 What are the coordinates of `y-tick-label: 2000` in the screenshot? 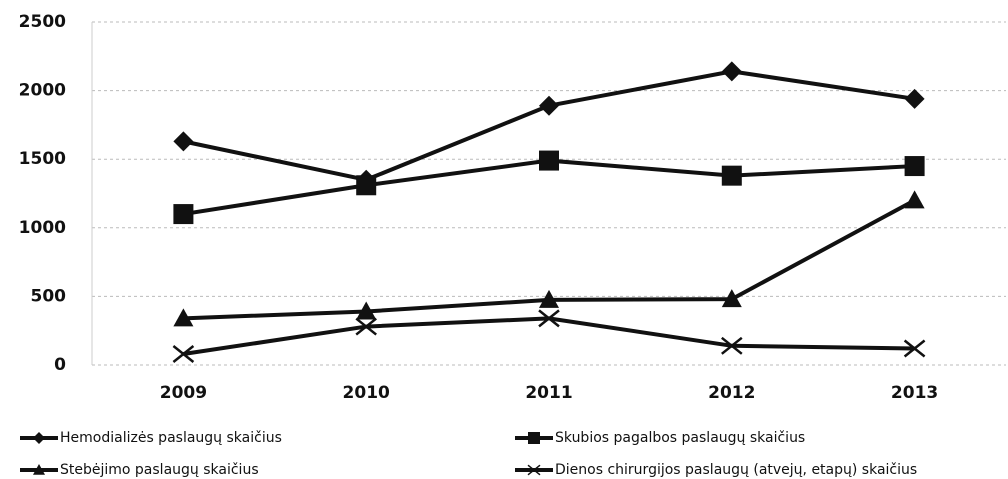 It's located at (42, 91).